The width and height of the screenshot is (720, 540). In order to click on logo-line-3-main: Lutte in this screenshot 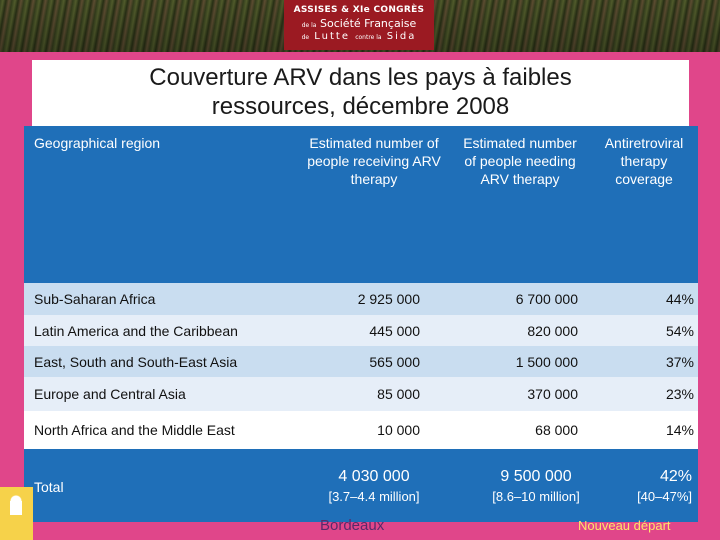, I will do `click(332, 36)`.